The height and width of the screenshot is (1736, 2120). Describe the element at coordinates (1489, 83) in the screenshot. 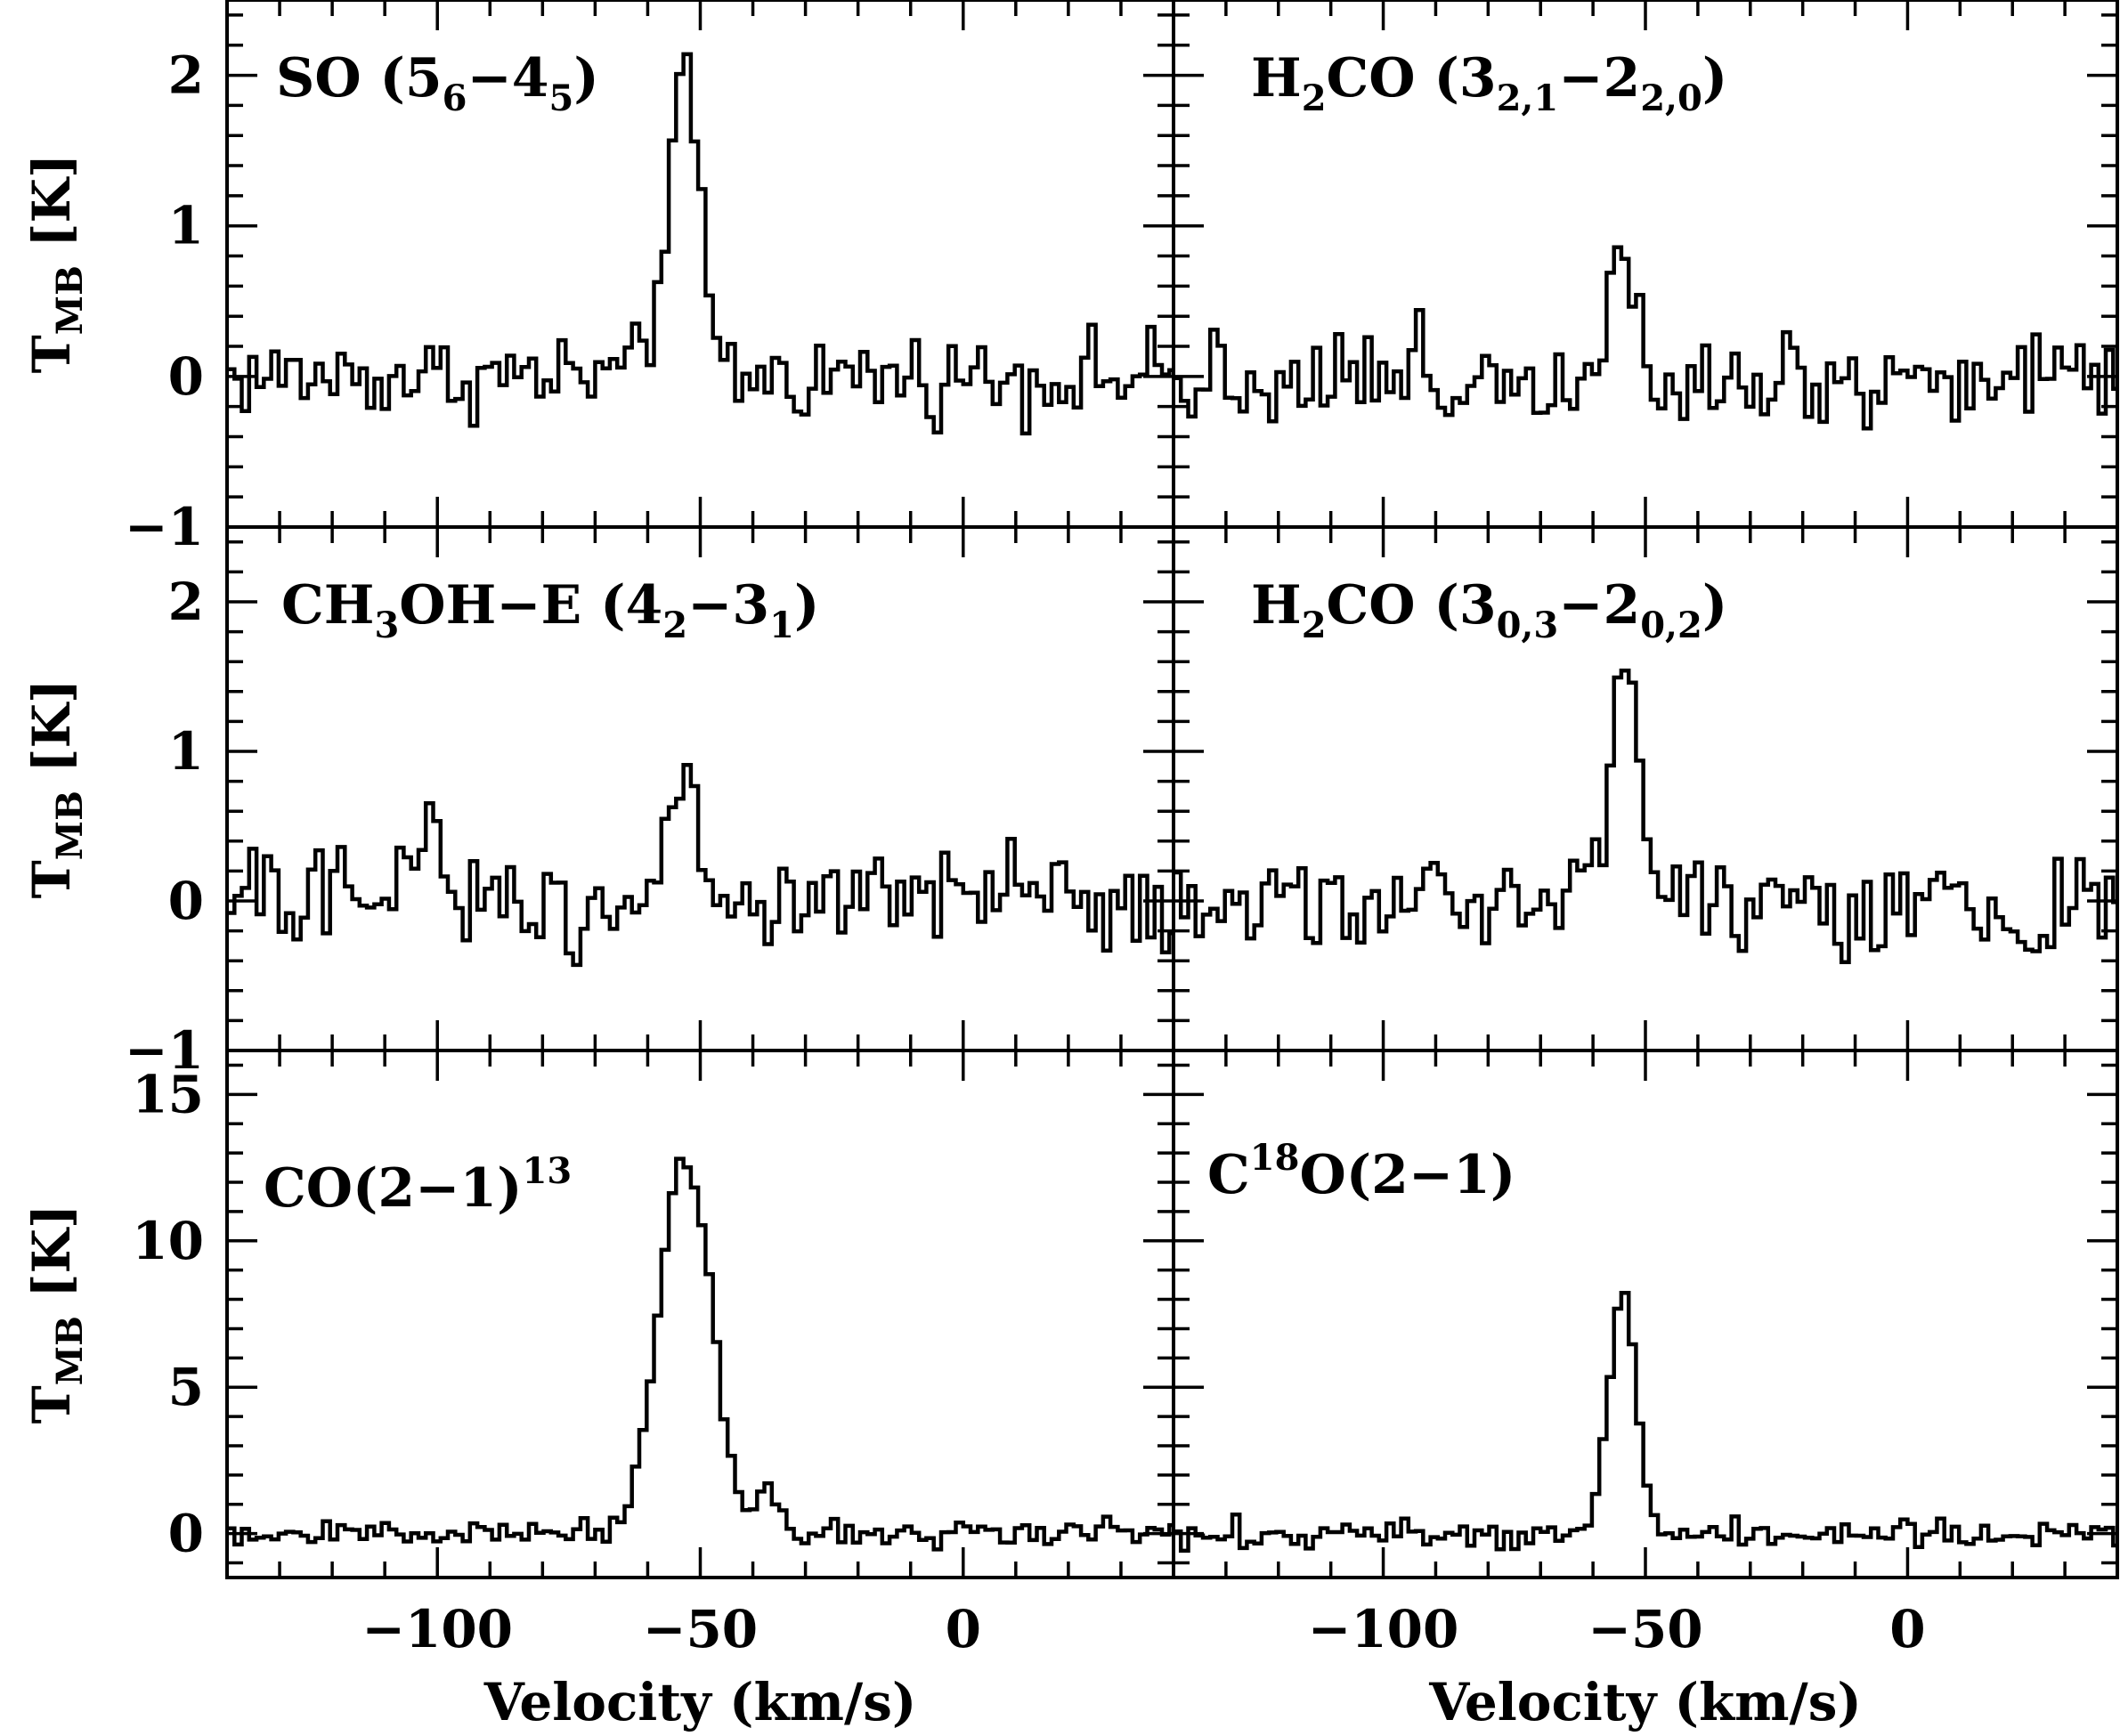

I see `panel-label: H2CO (32,1−22,0)` at that location.